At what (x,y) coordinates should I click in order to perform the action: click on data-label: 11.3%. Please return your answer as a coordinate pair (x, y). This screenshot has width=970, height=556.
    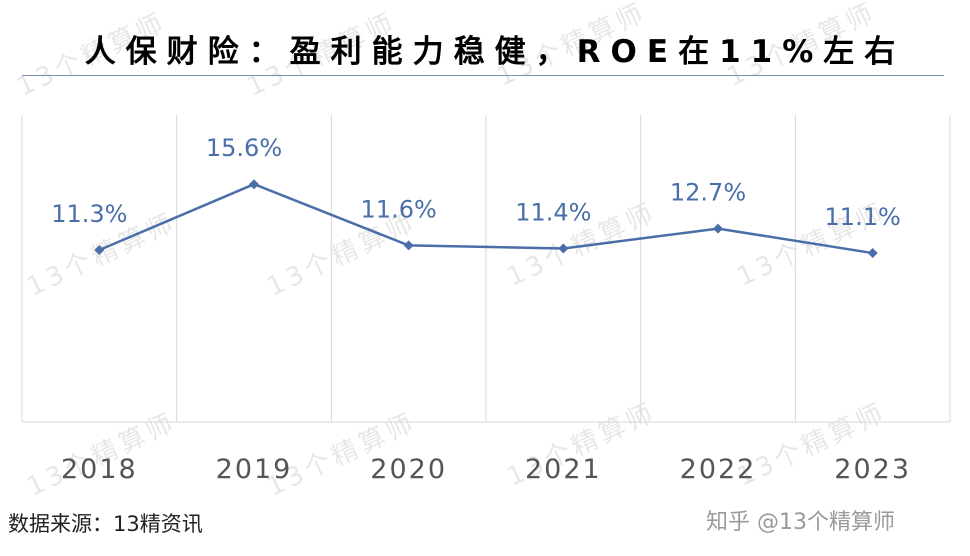
    Looking at the image, I should click on (89, 214).